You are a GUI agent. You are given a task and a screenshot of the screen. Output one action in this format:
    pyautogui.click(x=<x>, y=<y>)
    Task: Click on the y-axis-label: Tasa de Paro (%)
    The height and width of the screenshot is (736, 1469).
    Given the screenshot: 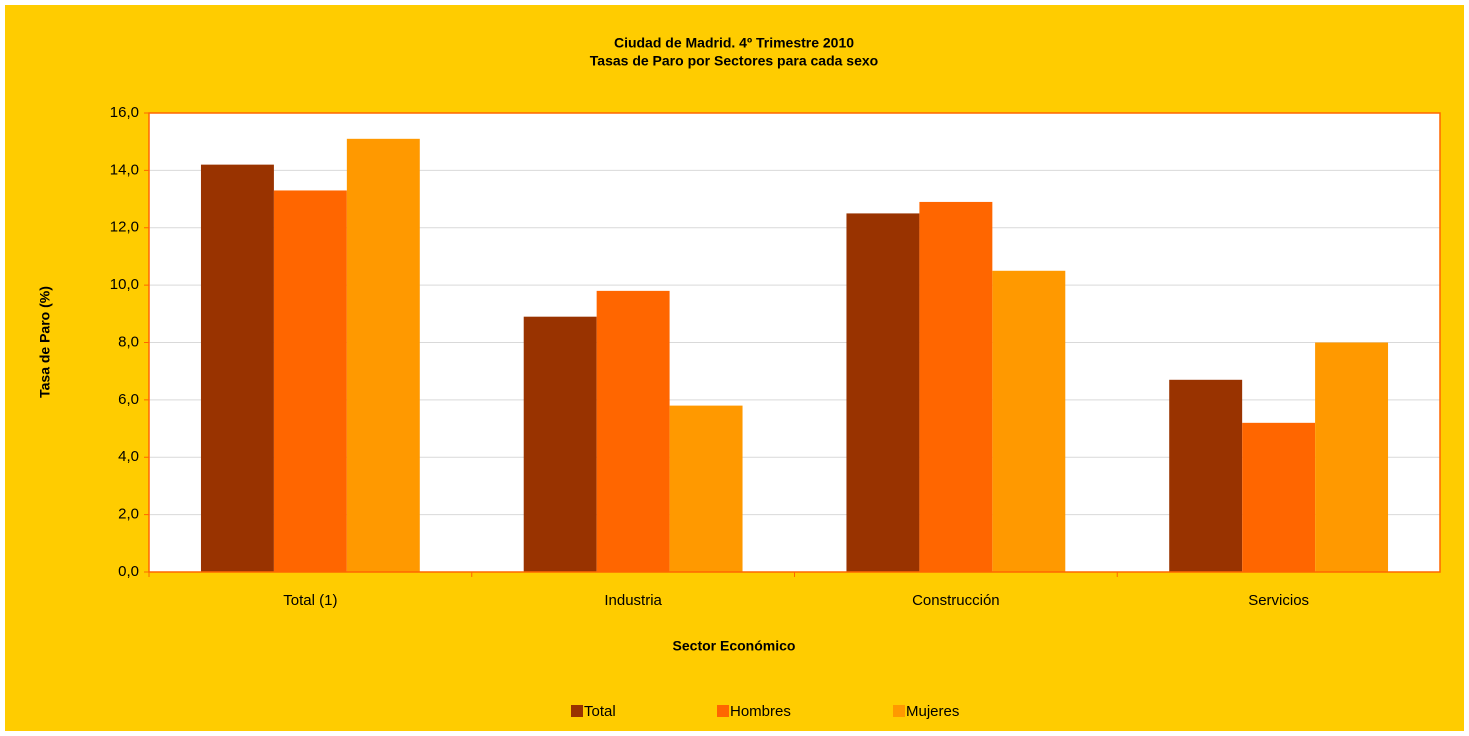 What is the action you would take?
    pyautogui.click(x=45, y=342)
    